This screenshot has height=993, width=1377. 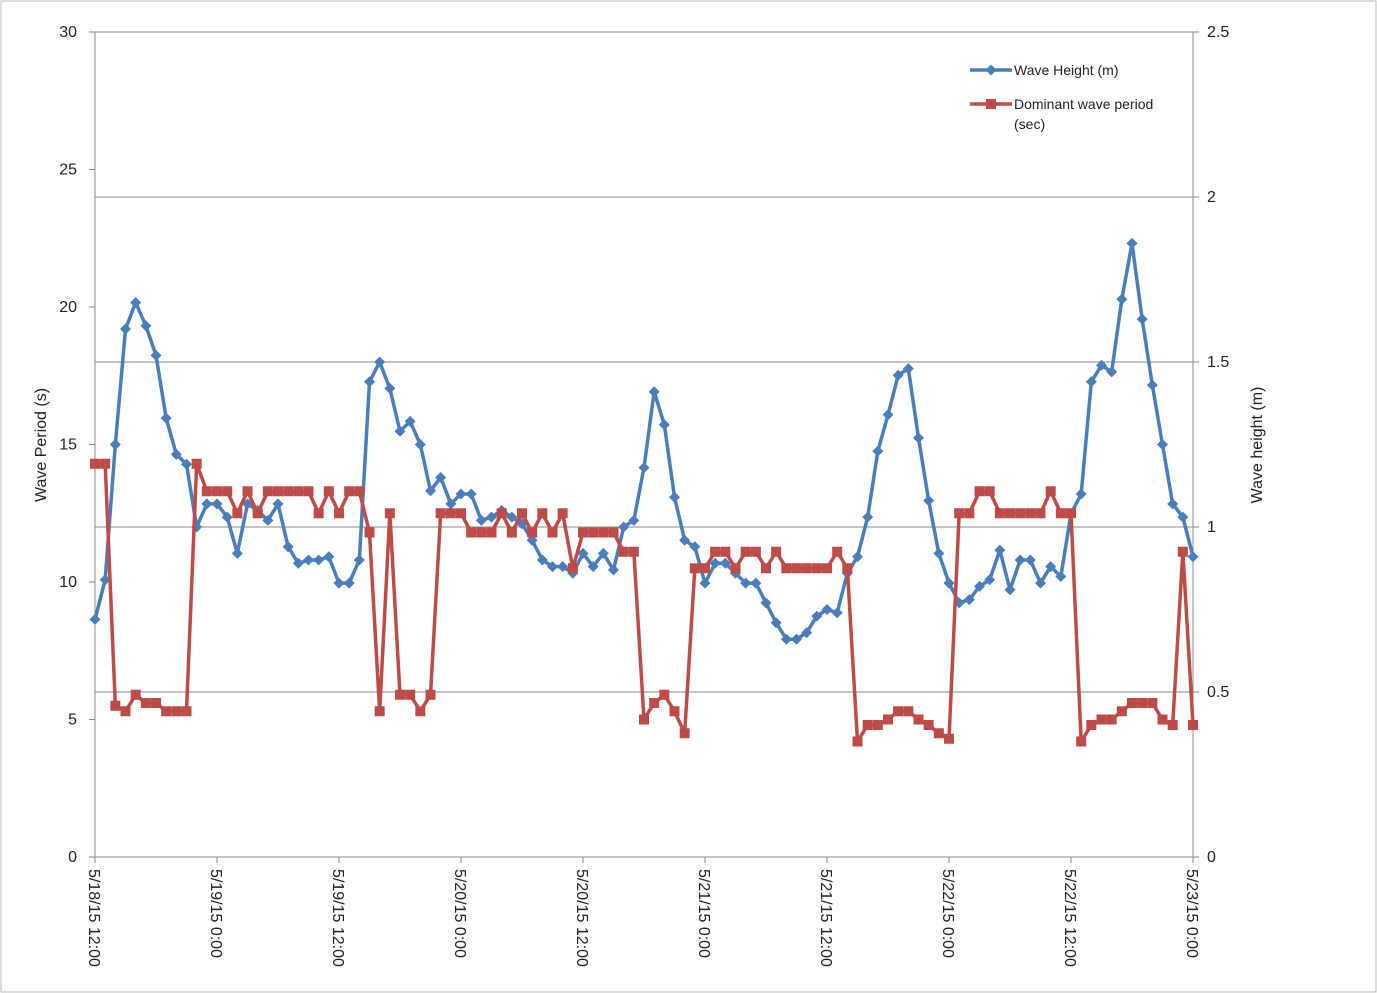 I want to click on x-tick-label: 5/20/15 0:00, so click(x=459, y=913).